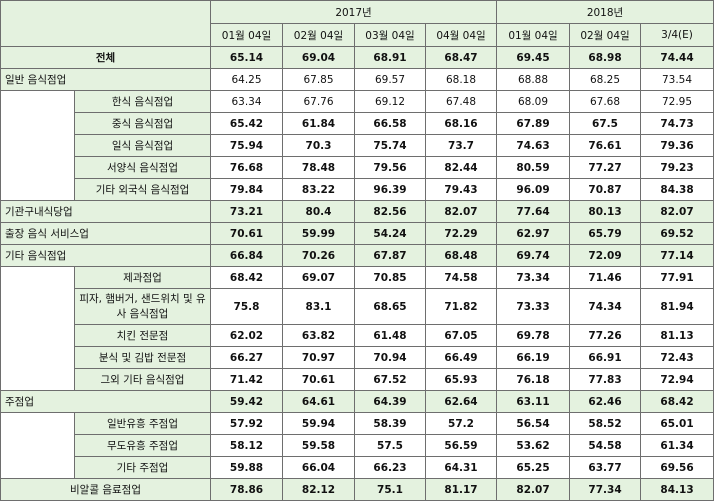 The height and width of the screenshot is (501, 714). I want to click on table-cell: 74.63, so click(533, 145).